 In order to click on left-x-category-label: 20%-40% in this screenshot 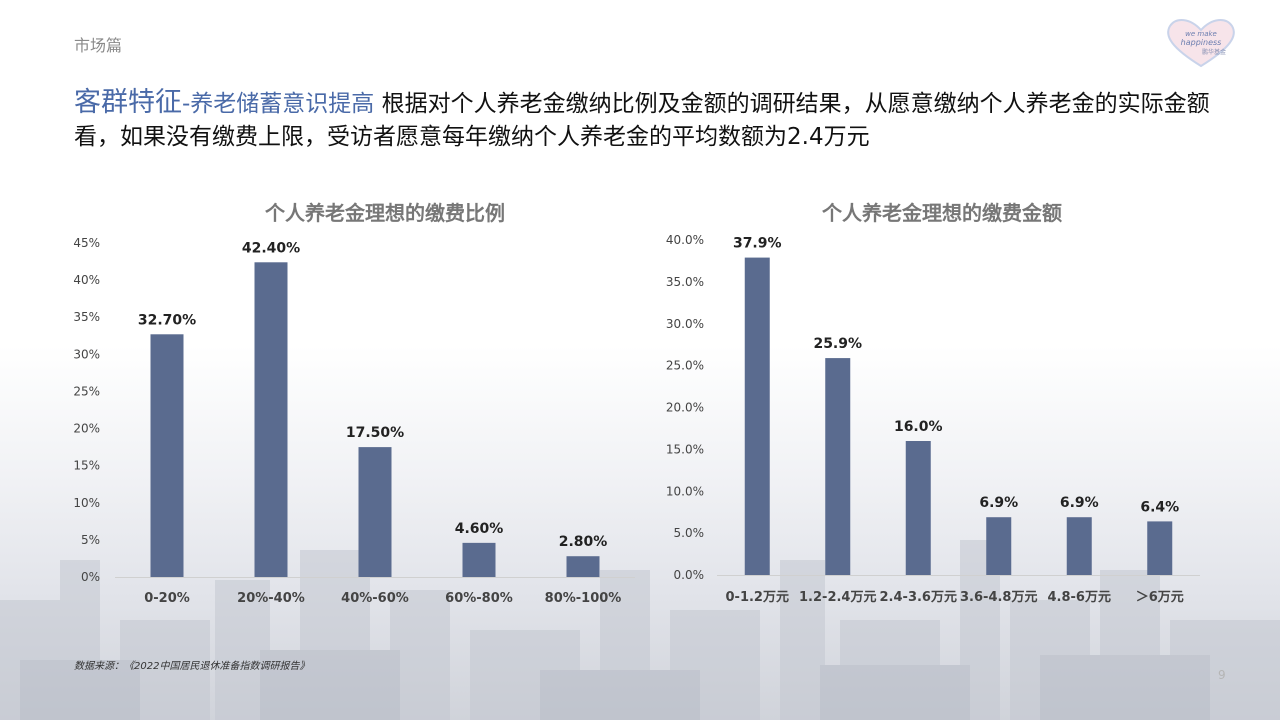, I will do `click(271, 598)`.